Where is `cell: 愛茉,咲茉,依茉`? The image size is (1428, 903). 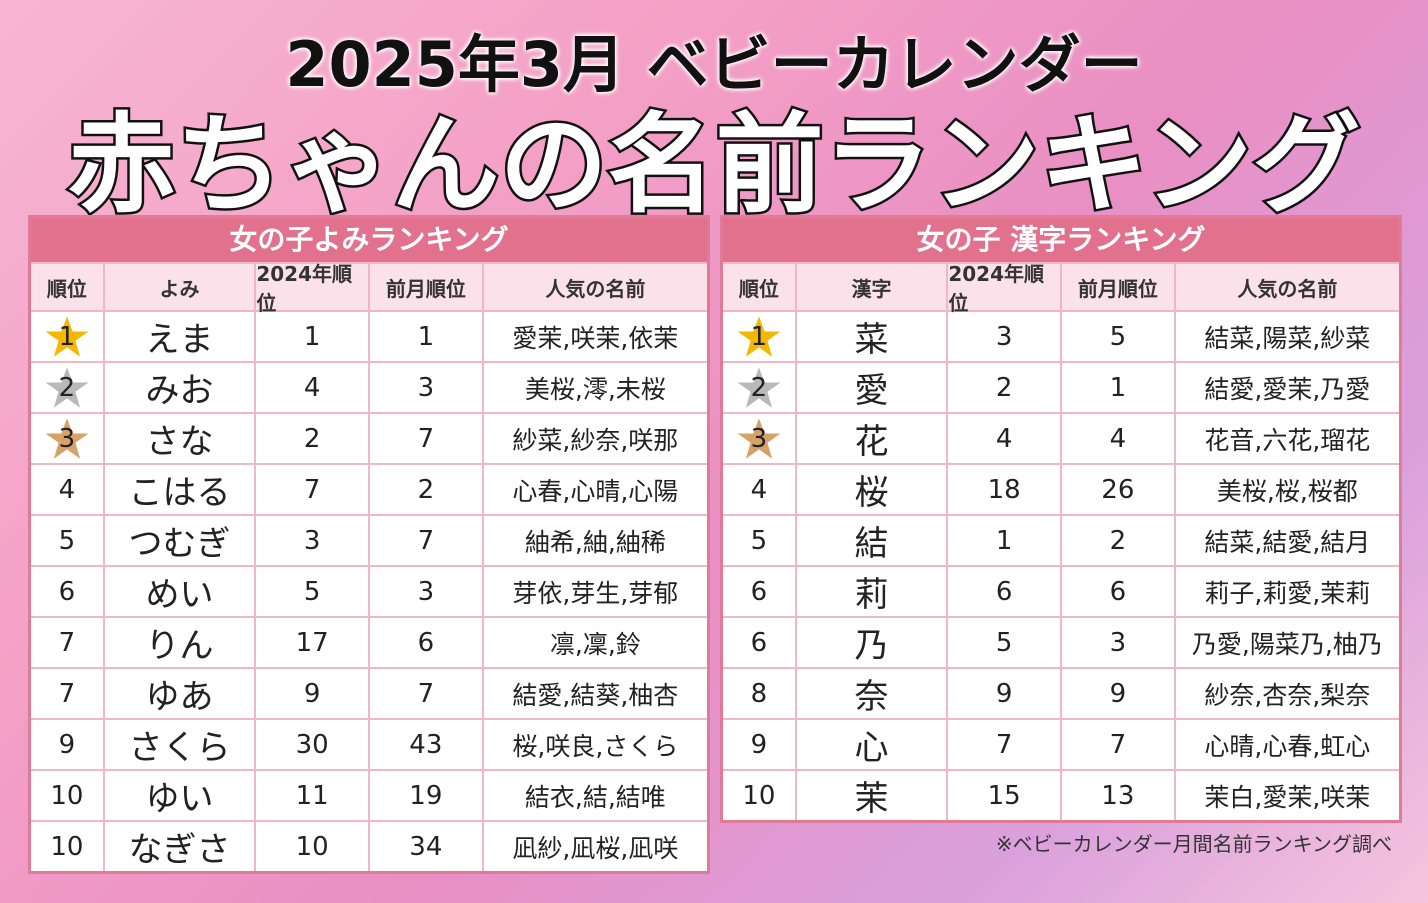 cell: 愛茉,咲茉,依茉 is located at coordinates (594, 336).